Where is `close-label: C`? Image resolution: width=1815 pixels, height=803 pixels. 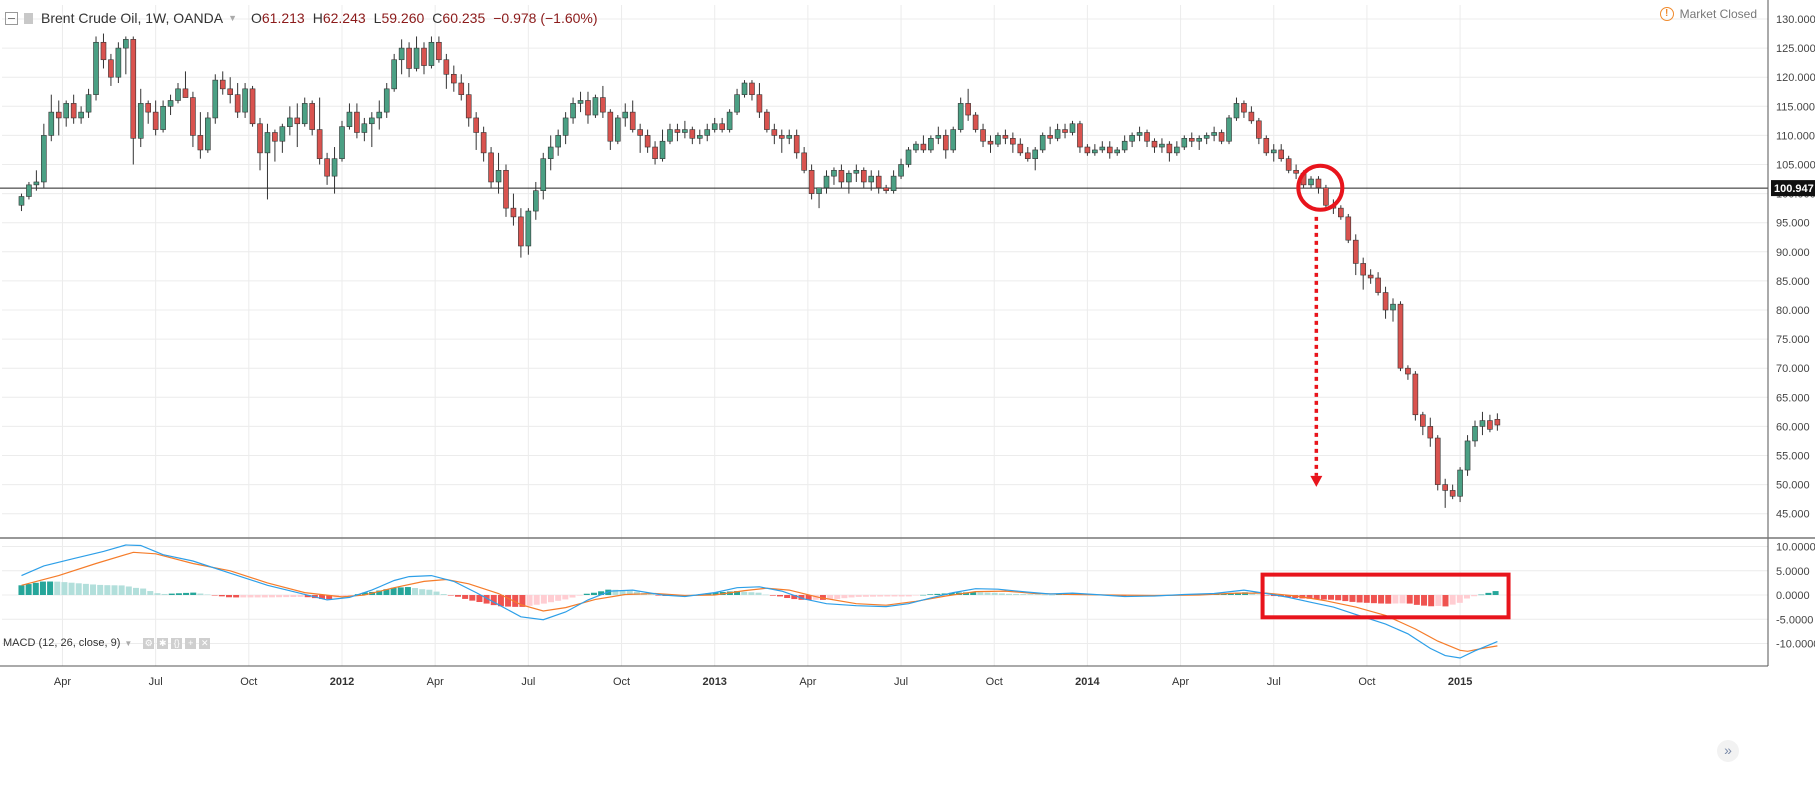
close-label: C is located at coordinates (437, 18).